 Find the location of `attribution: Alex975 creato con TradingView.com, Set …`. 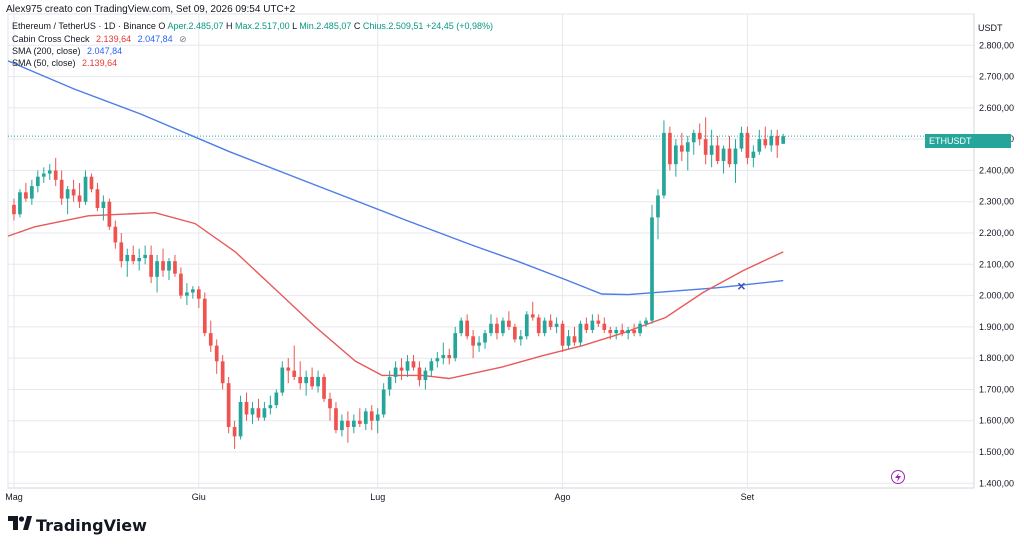

attribution: Alex975 creato con TradingView.com, Set … is located at coordinates (151, 9).